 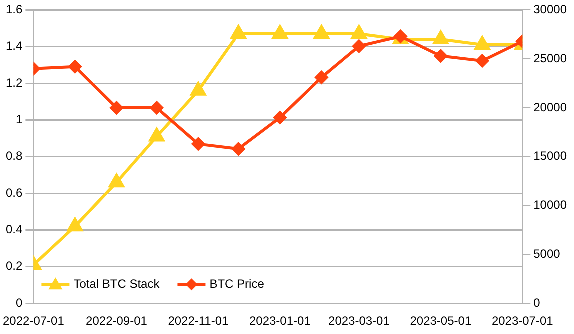 I want to click on y2-tick-label: 25000, so click(x=551, y=58).